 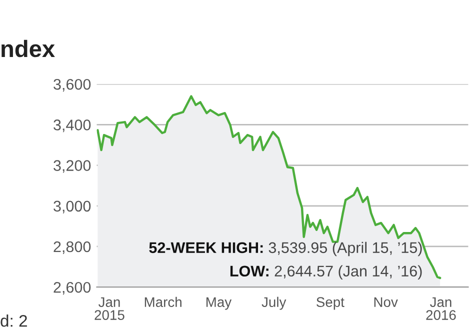 I want to click on annotation: LOW: 2,644.57 (Jan 14, ’16), so click(x=326, y=272).